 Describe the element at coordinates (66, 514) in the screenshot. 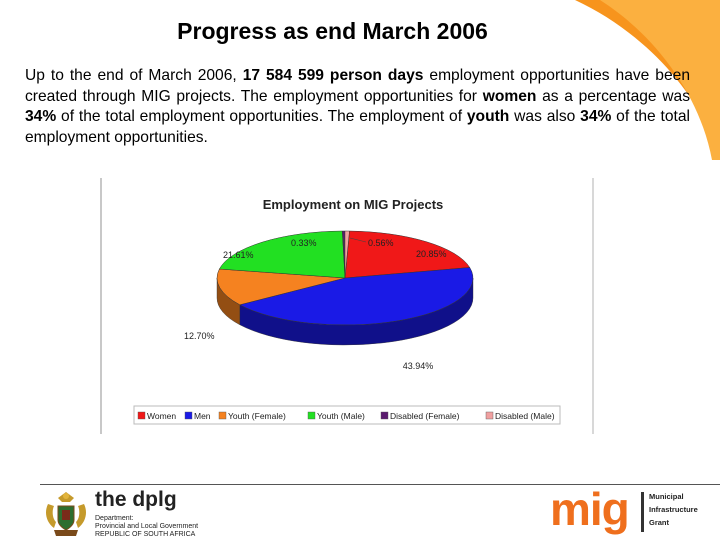

I see `coat-of-arms-icon` at that location.